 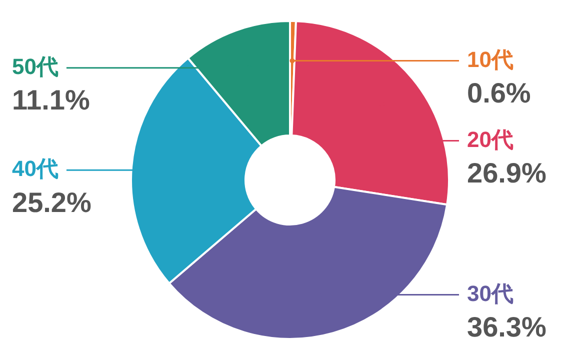 What do you see at coordinates (490, 139) in the screenshot?
I see `slice-label: 20代` at bounding box center [490, 139].